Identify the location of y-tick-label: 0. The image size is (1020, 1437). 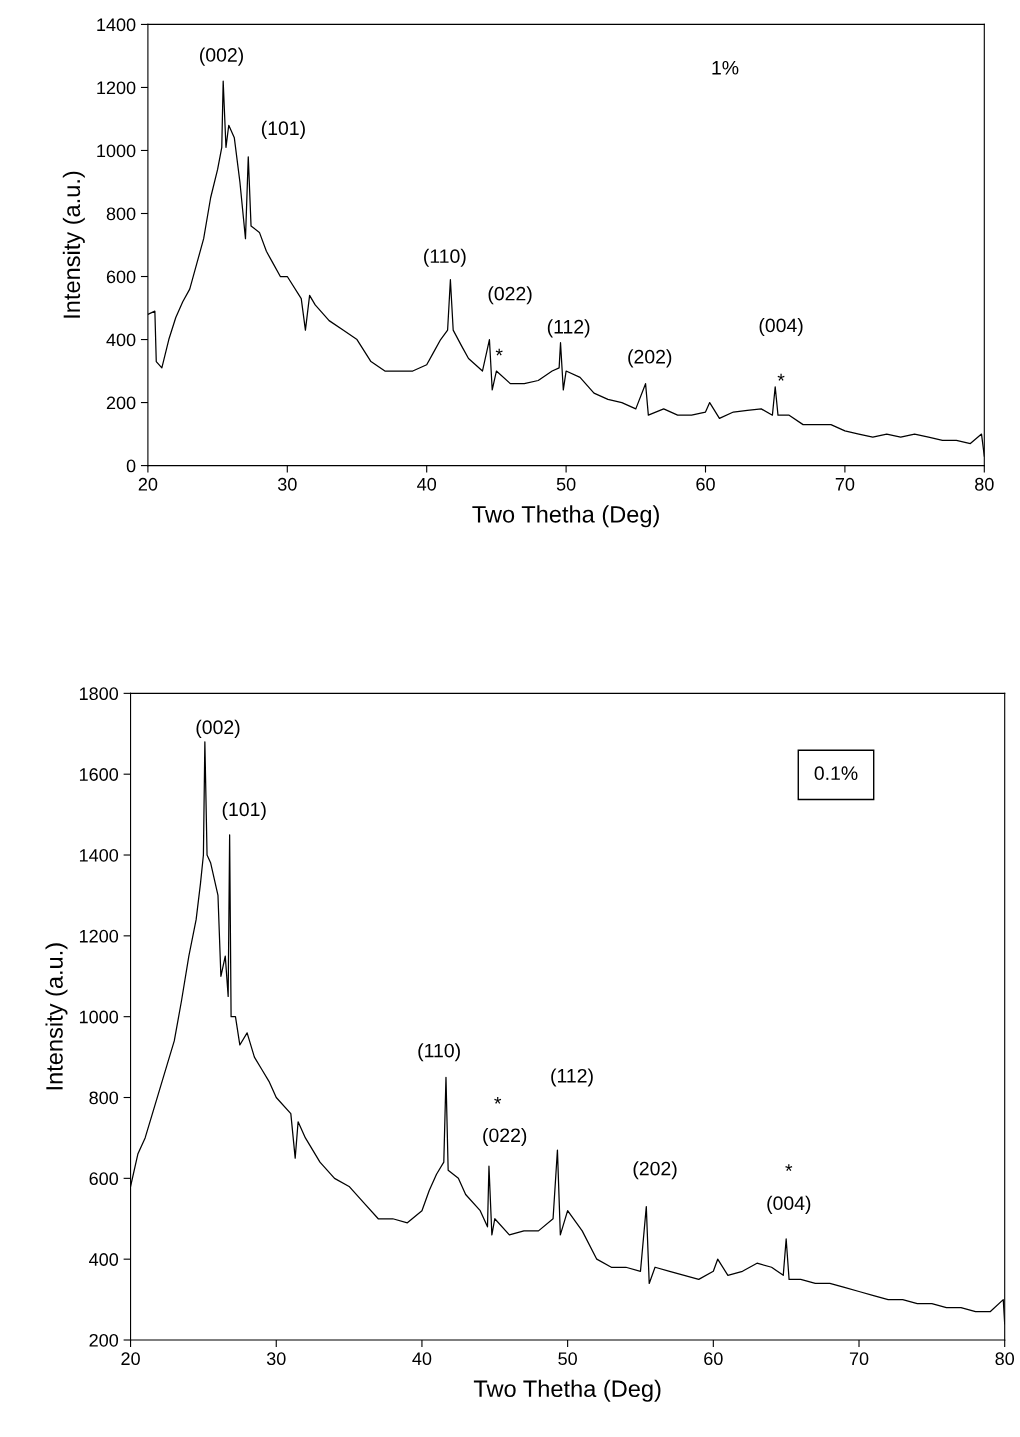
(131, 466).